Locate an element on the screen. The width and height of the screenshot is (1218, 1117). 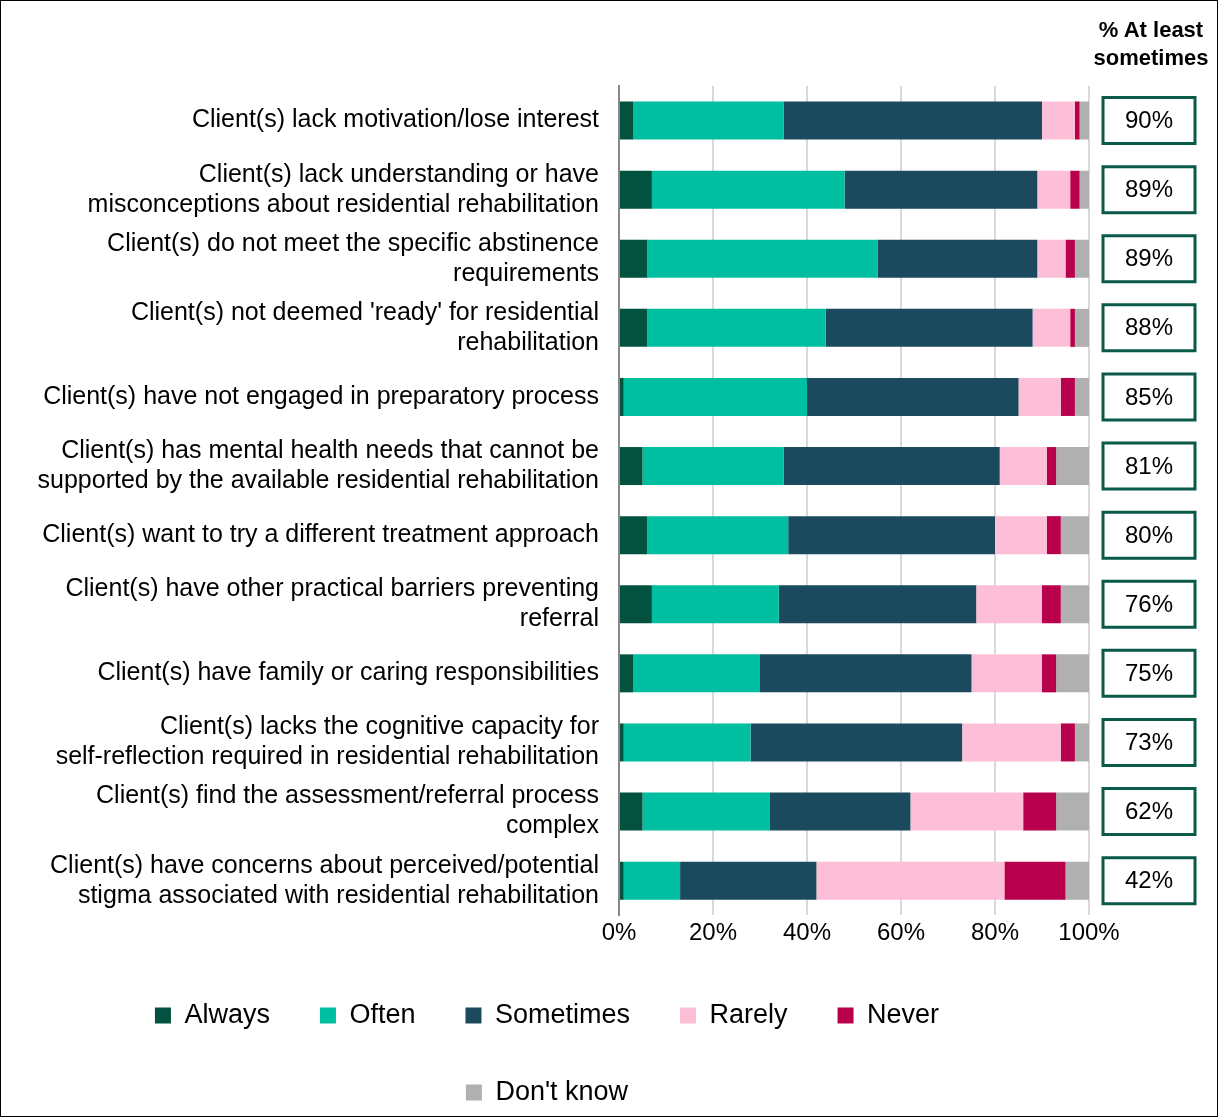
legend-label: Often is located at coordinates (382, 1013).